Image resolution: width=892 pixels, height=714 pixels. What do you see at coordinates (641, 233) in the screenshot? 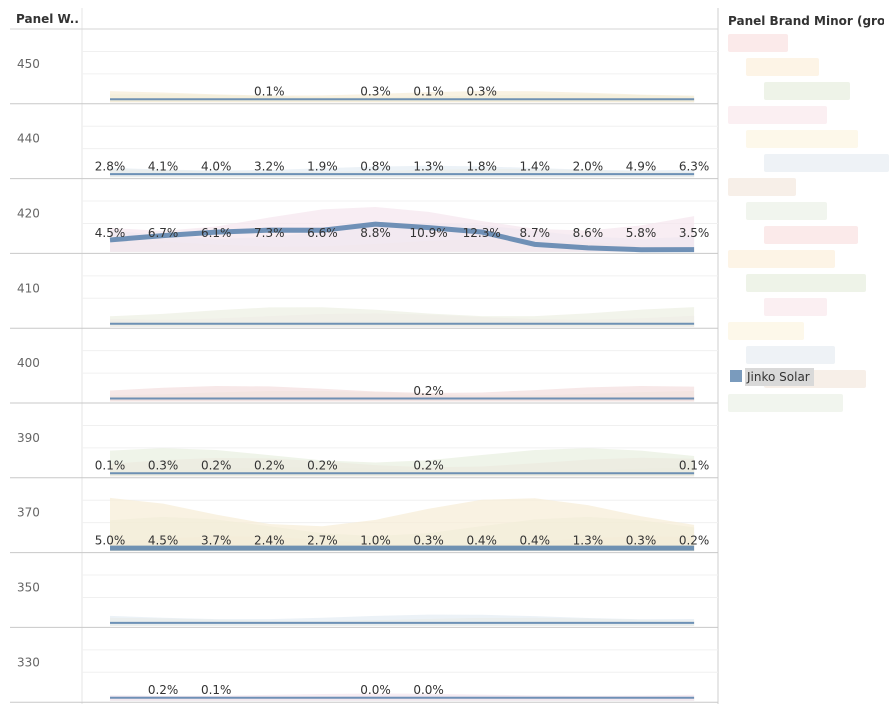
I see `data-label: 5.8%` at bounding box center [641, 233].